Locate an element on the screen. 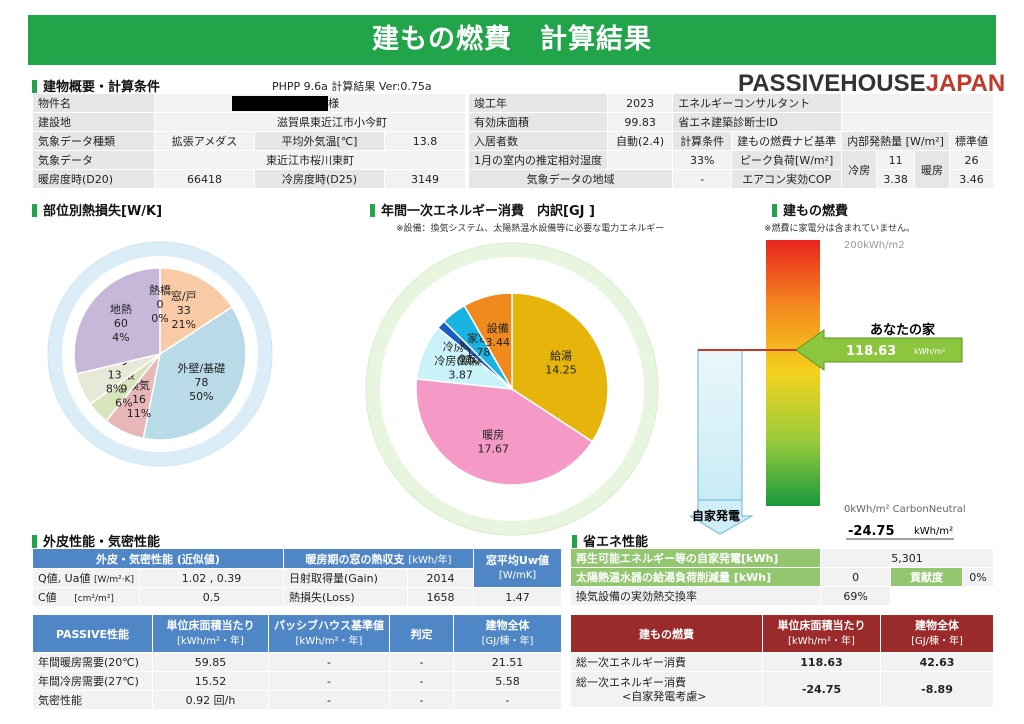 The image size is (1024, 724). pie-label-地熱: 地熱 is located at coordinates (121, 309).